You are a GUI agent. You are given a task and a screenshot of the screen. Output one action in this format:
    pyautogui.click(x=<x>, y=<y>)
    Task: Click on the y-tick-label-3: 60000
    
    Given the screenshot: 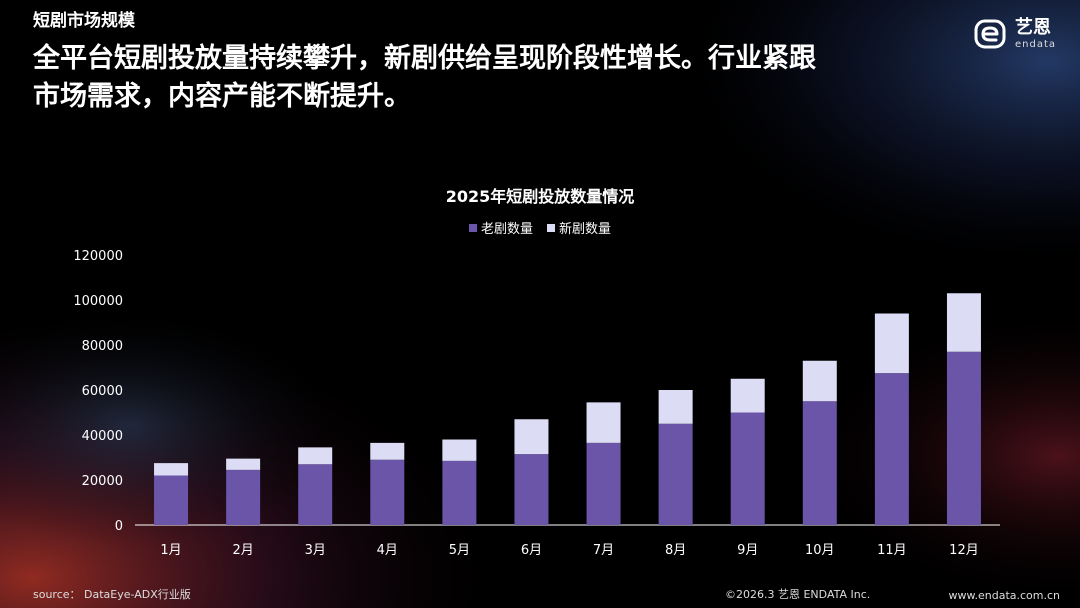 What is the action you would take?
    pyautogui.click(x=102, y=391)
    